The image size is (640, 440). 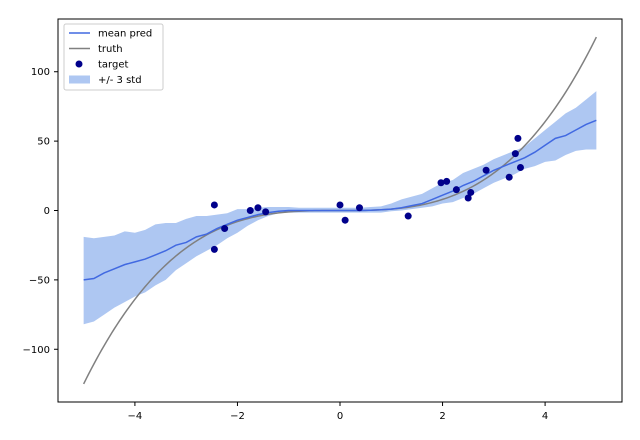 What do you see at coordinates (442, 416) in the screenshot?
I see `x-tick-label: 2` at bounding box center [442, 416].